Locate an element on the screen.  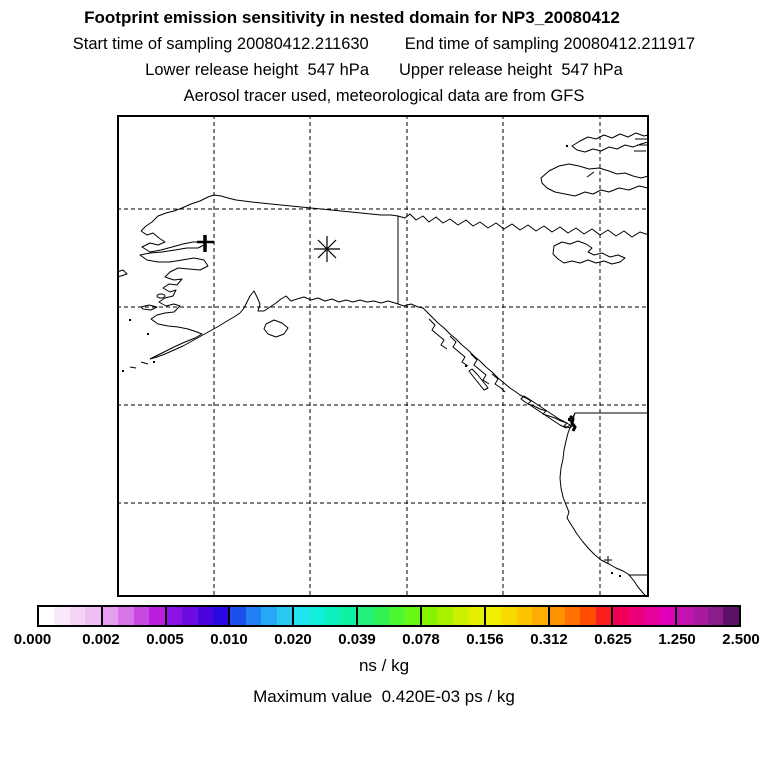
colorbar-tick-label: 0.020 is located at coordinates (293, 639).